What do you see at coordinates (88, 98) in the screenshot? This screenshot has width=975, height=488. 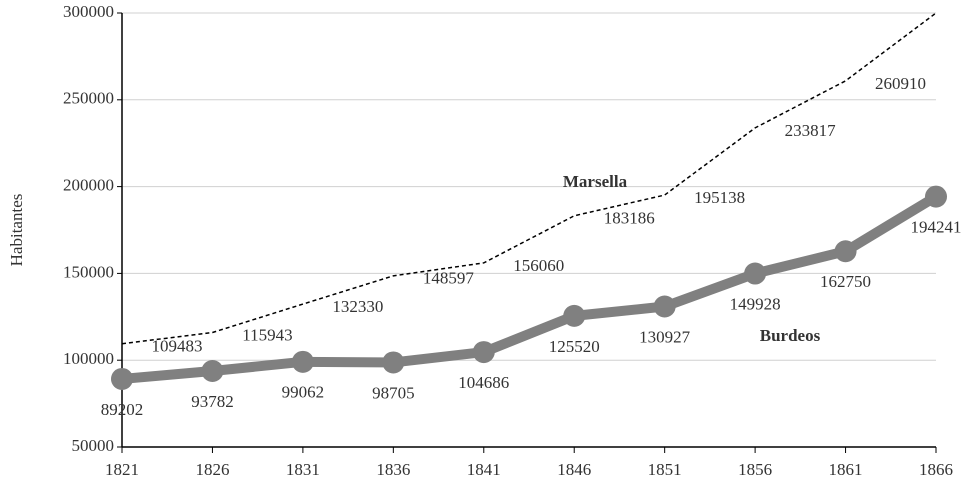 I see `y-tick-label: 250000` at bounding box center [88, 98].